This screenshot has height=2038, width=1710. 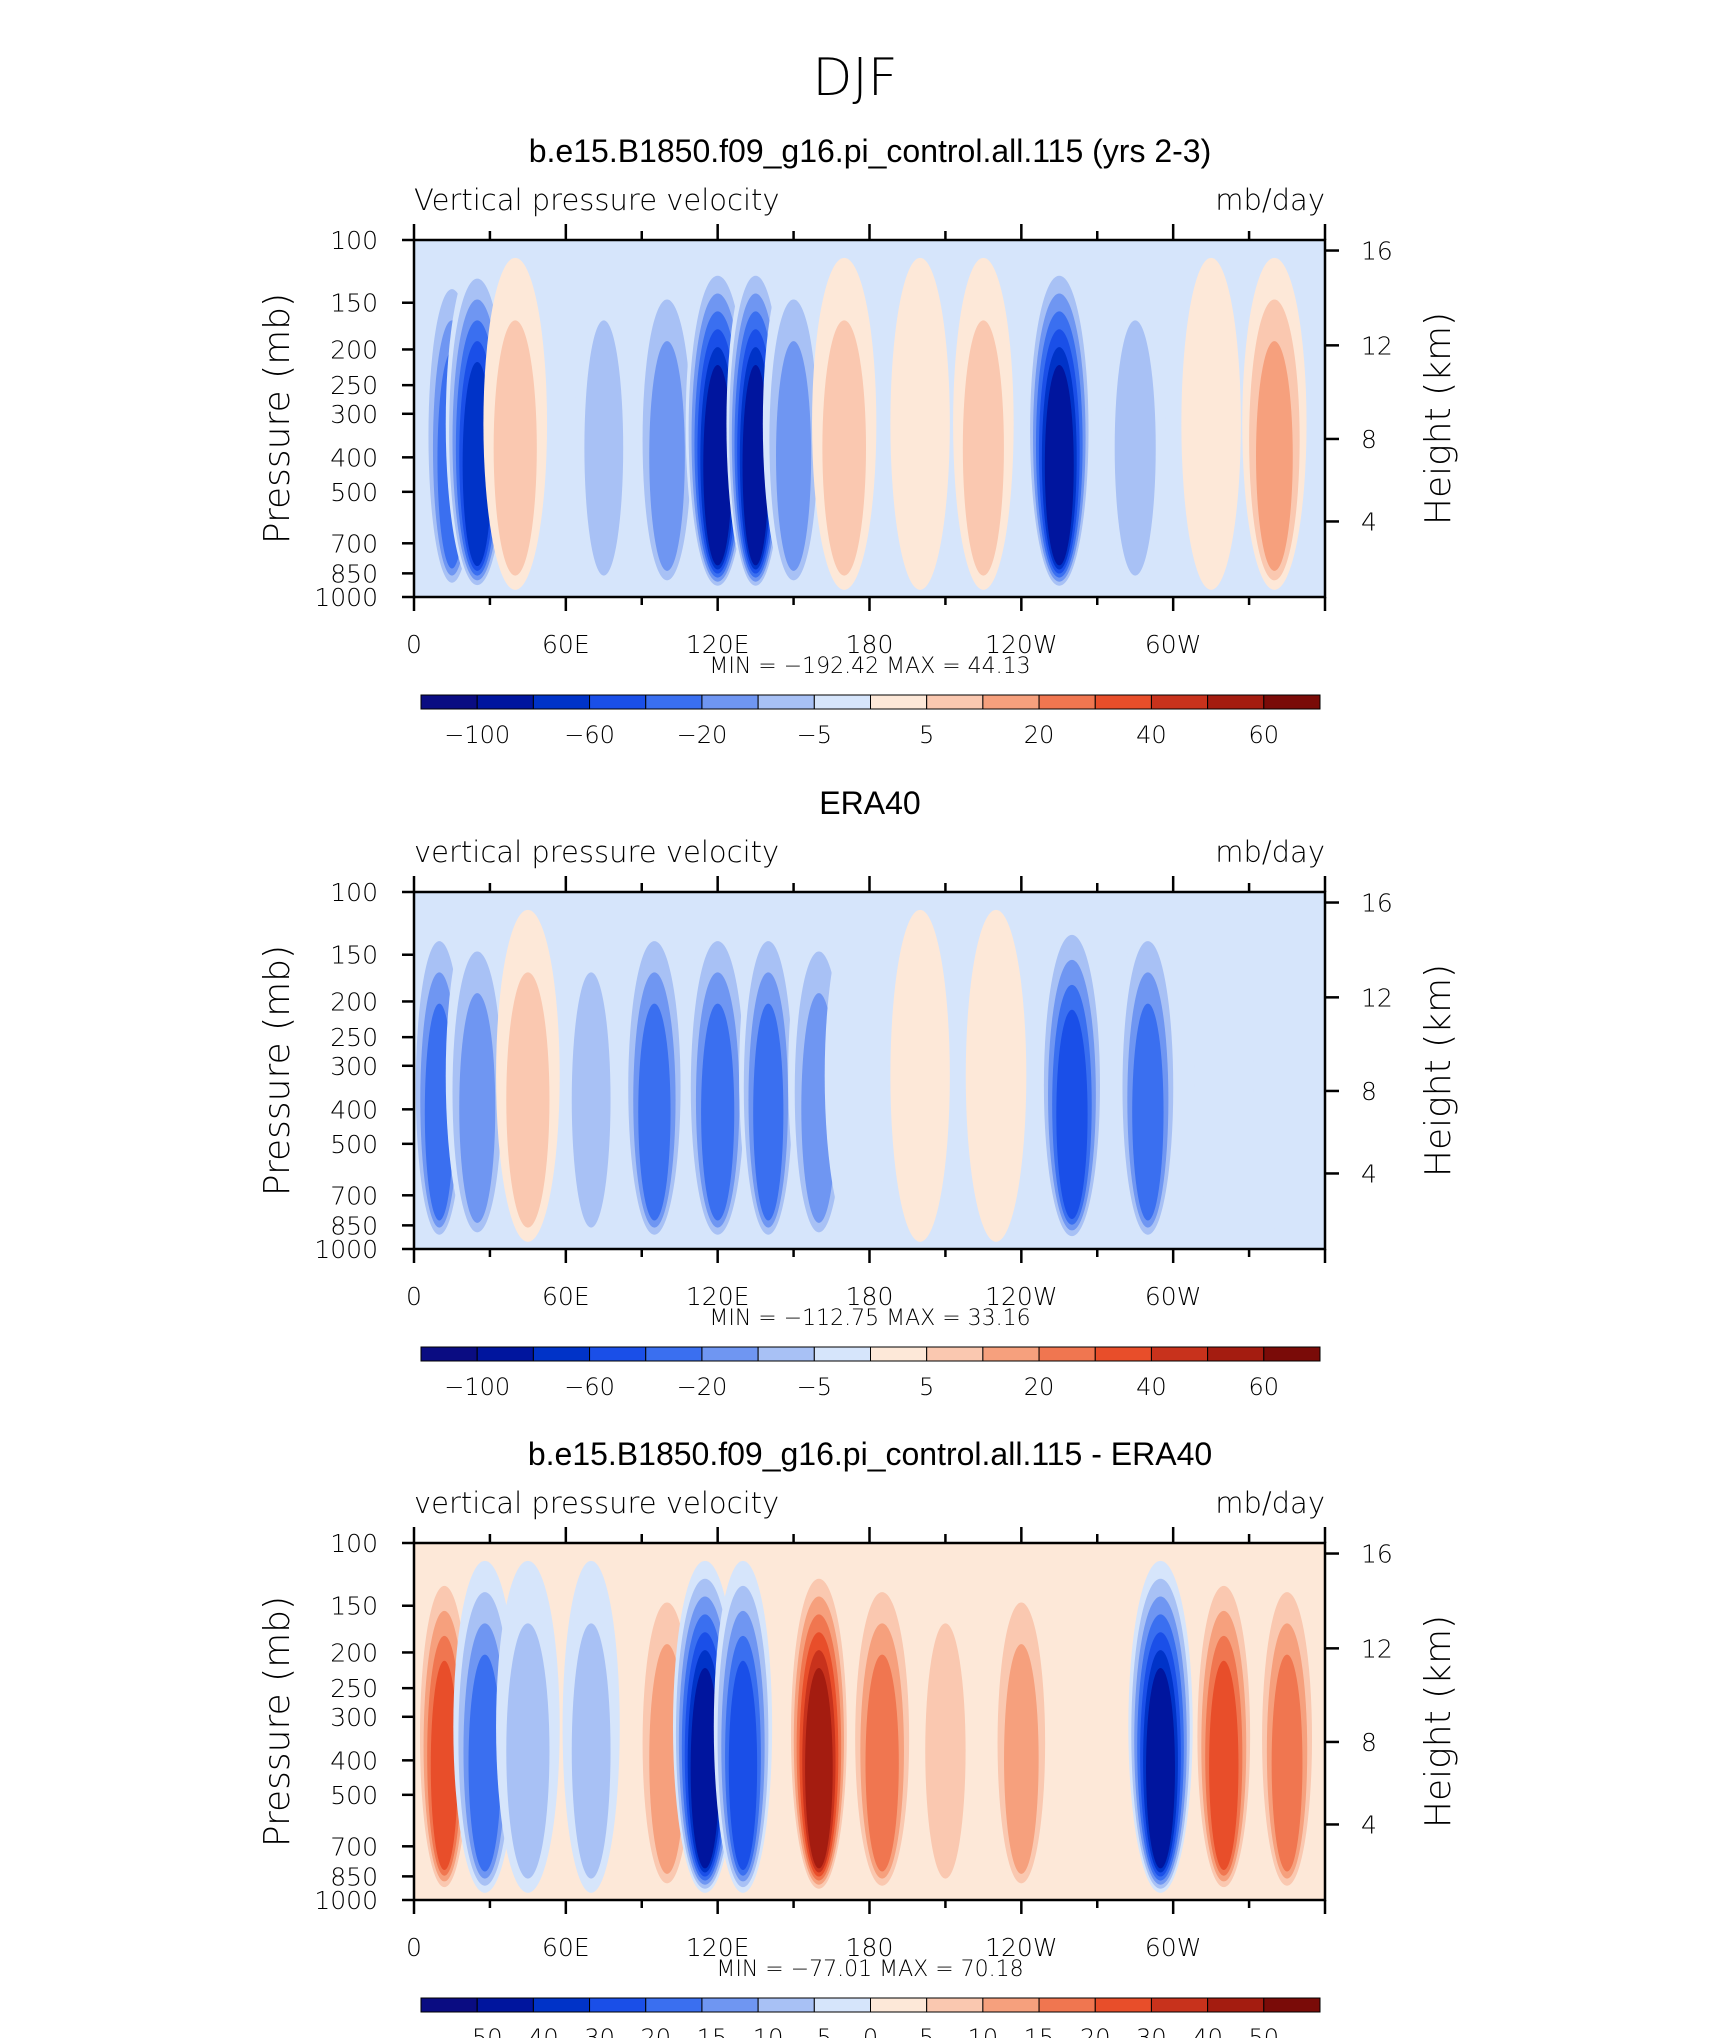 What do you see at coordinates (1264, 2031) in the screenshot?
I see `colorbar-label: 50` at bounding box center [1264, 2031].